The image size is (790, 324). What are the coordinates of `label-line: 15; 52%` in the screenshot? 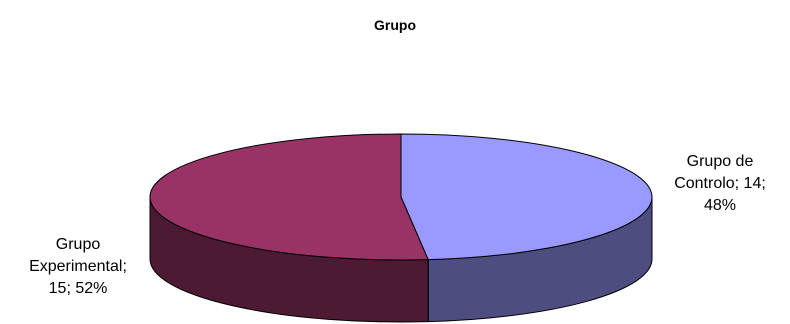 It's located at (78, 288).